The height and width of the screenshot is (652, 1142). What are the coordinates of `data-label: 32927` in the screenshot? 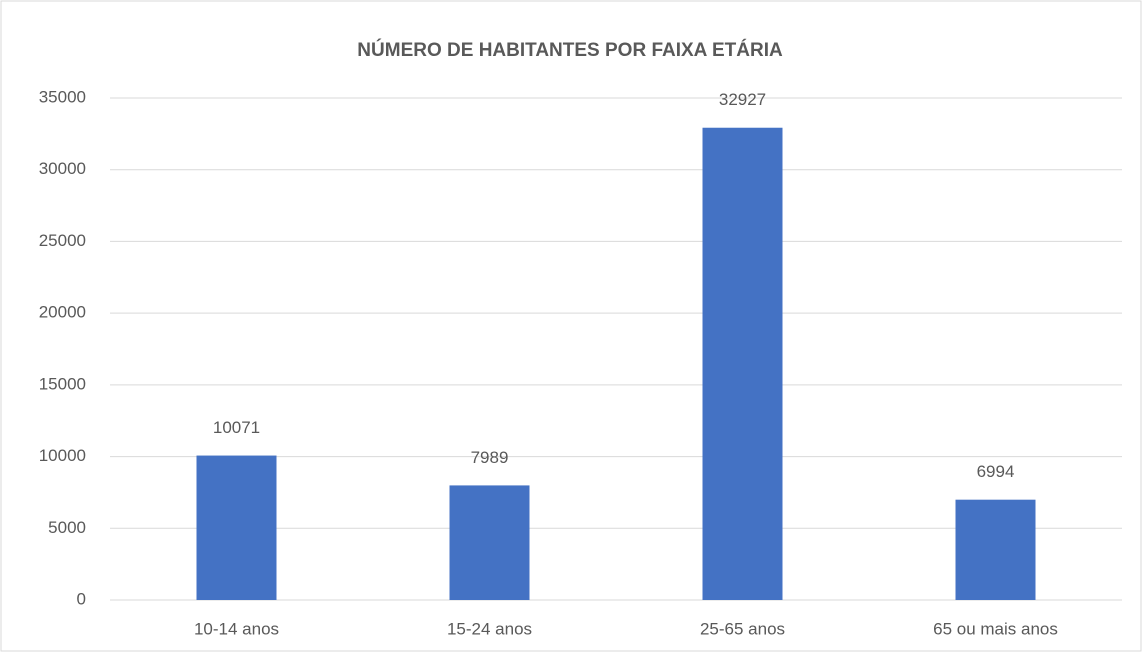 It's located at (742, 99).